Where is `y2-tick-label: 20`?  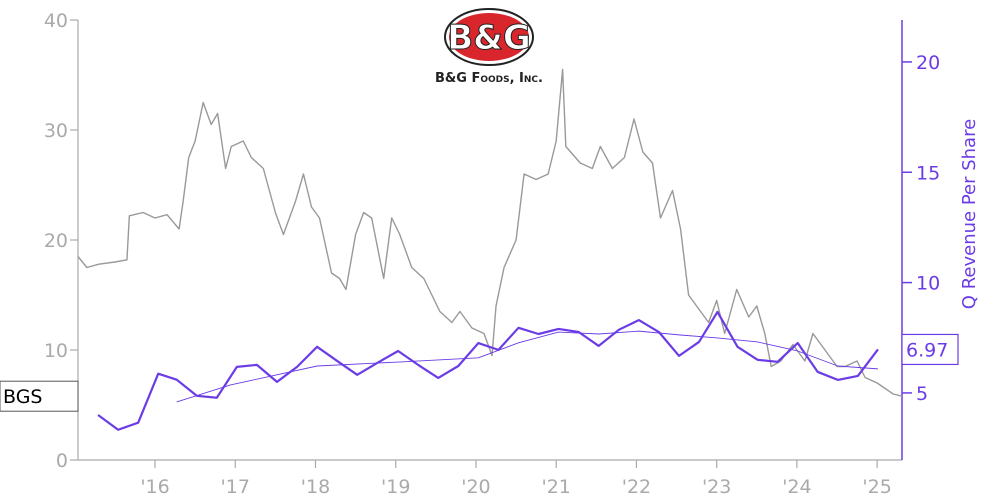 y2-tick-label: 20 is located at coordinates (928, 63).